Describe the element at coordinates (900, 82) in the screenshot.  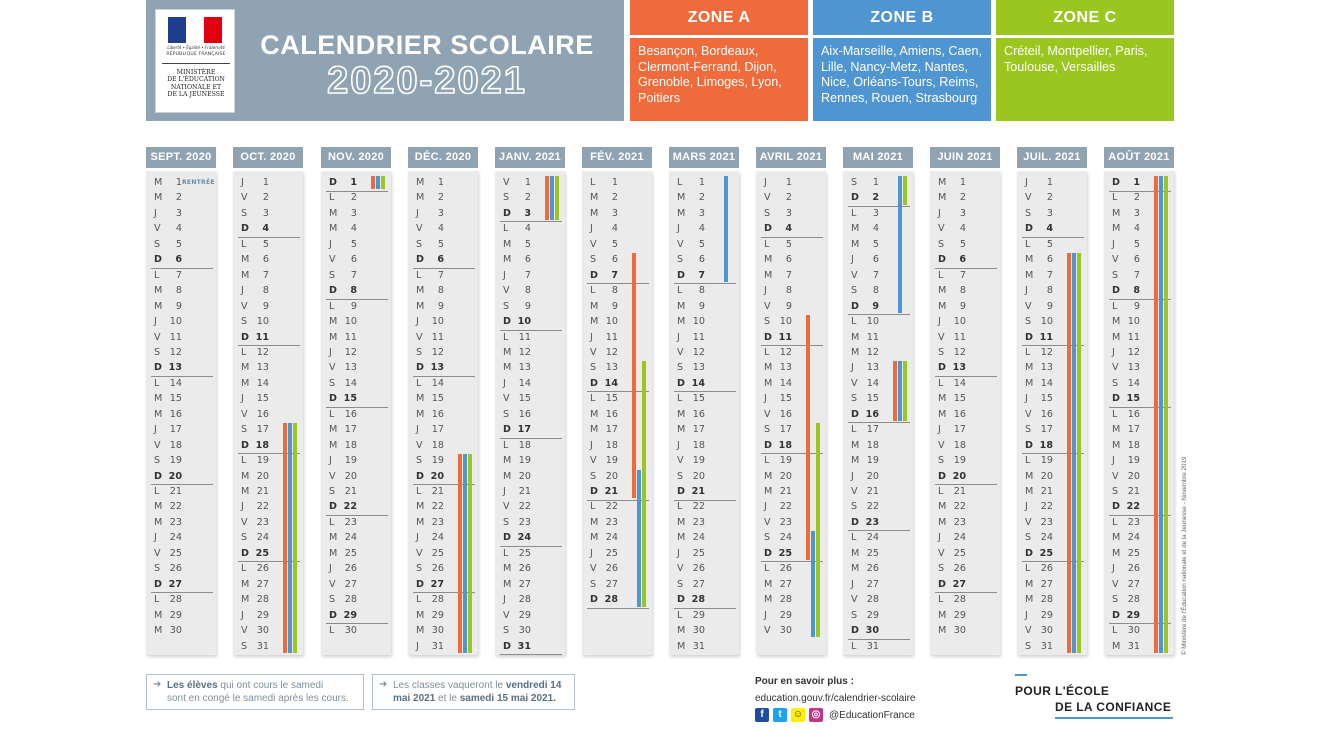
I see `zone-city-line: Nice, Orléans-Tours, Reims,` at that location.